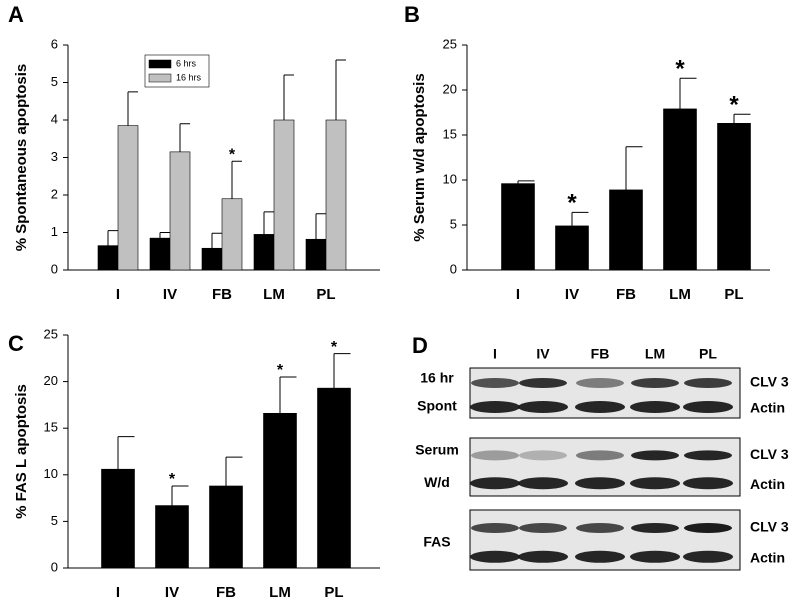 This screenshot has width=792, height=597. Describe the element at coordinates (769, 527) in the screenshot. I see `band-label: CLV 3` at that location.